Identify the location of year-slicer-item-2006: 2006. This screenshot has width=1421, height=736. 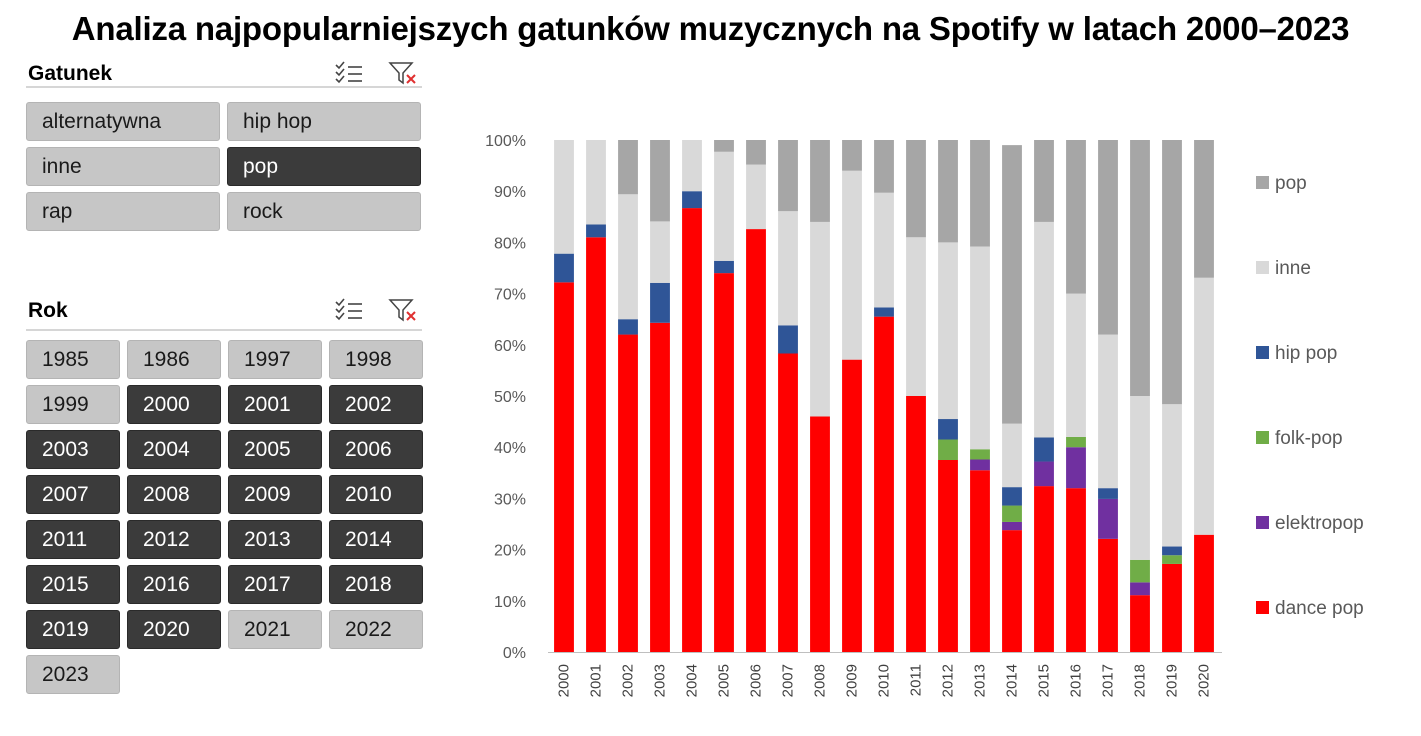
(376, 449).